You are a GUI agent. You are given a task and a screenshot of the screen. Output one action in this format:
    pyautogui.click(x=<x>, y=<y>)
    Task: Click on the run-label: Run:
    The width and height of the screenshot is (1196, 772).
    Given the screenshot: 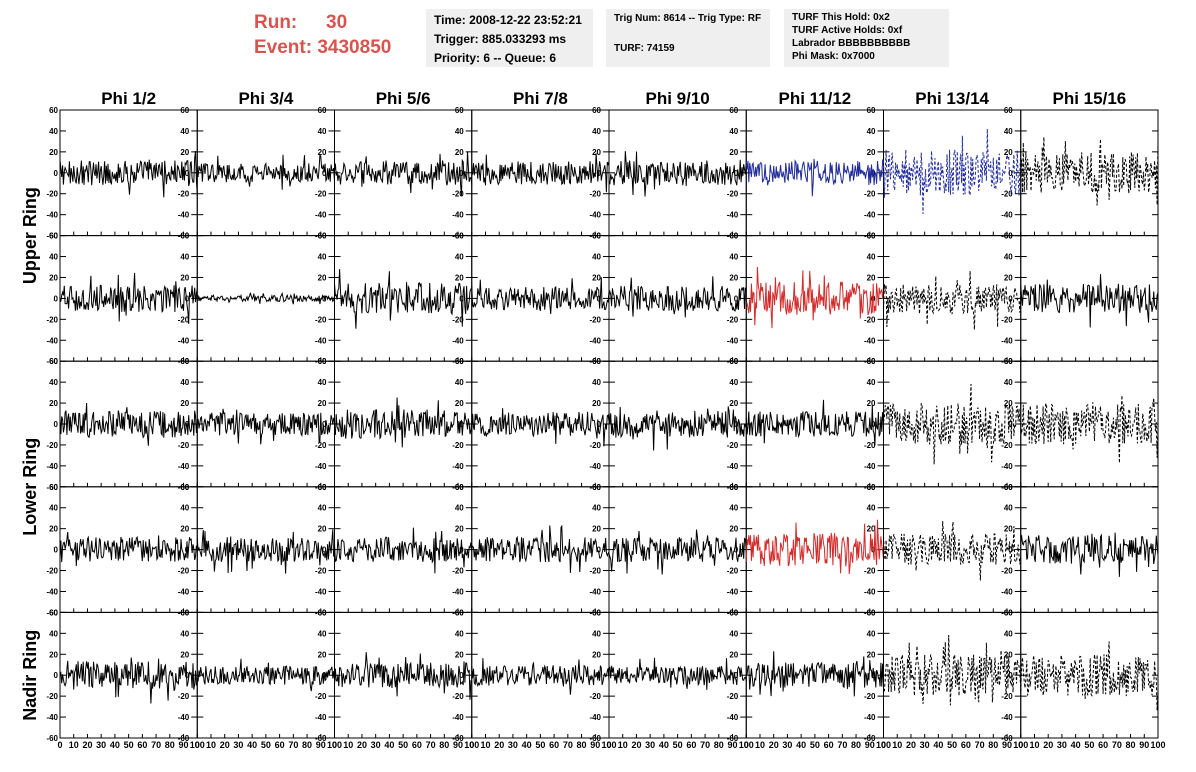 What is the action you would take?
    pyautogui.click(x=276, y=22)
    